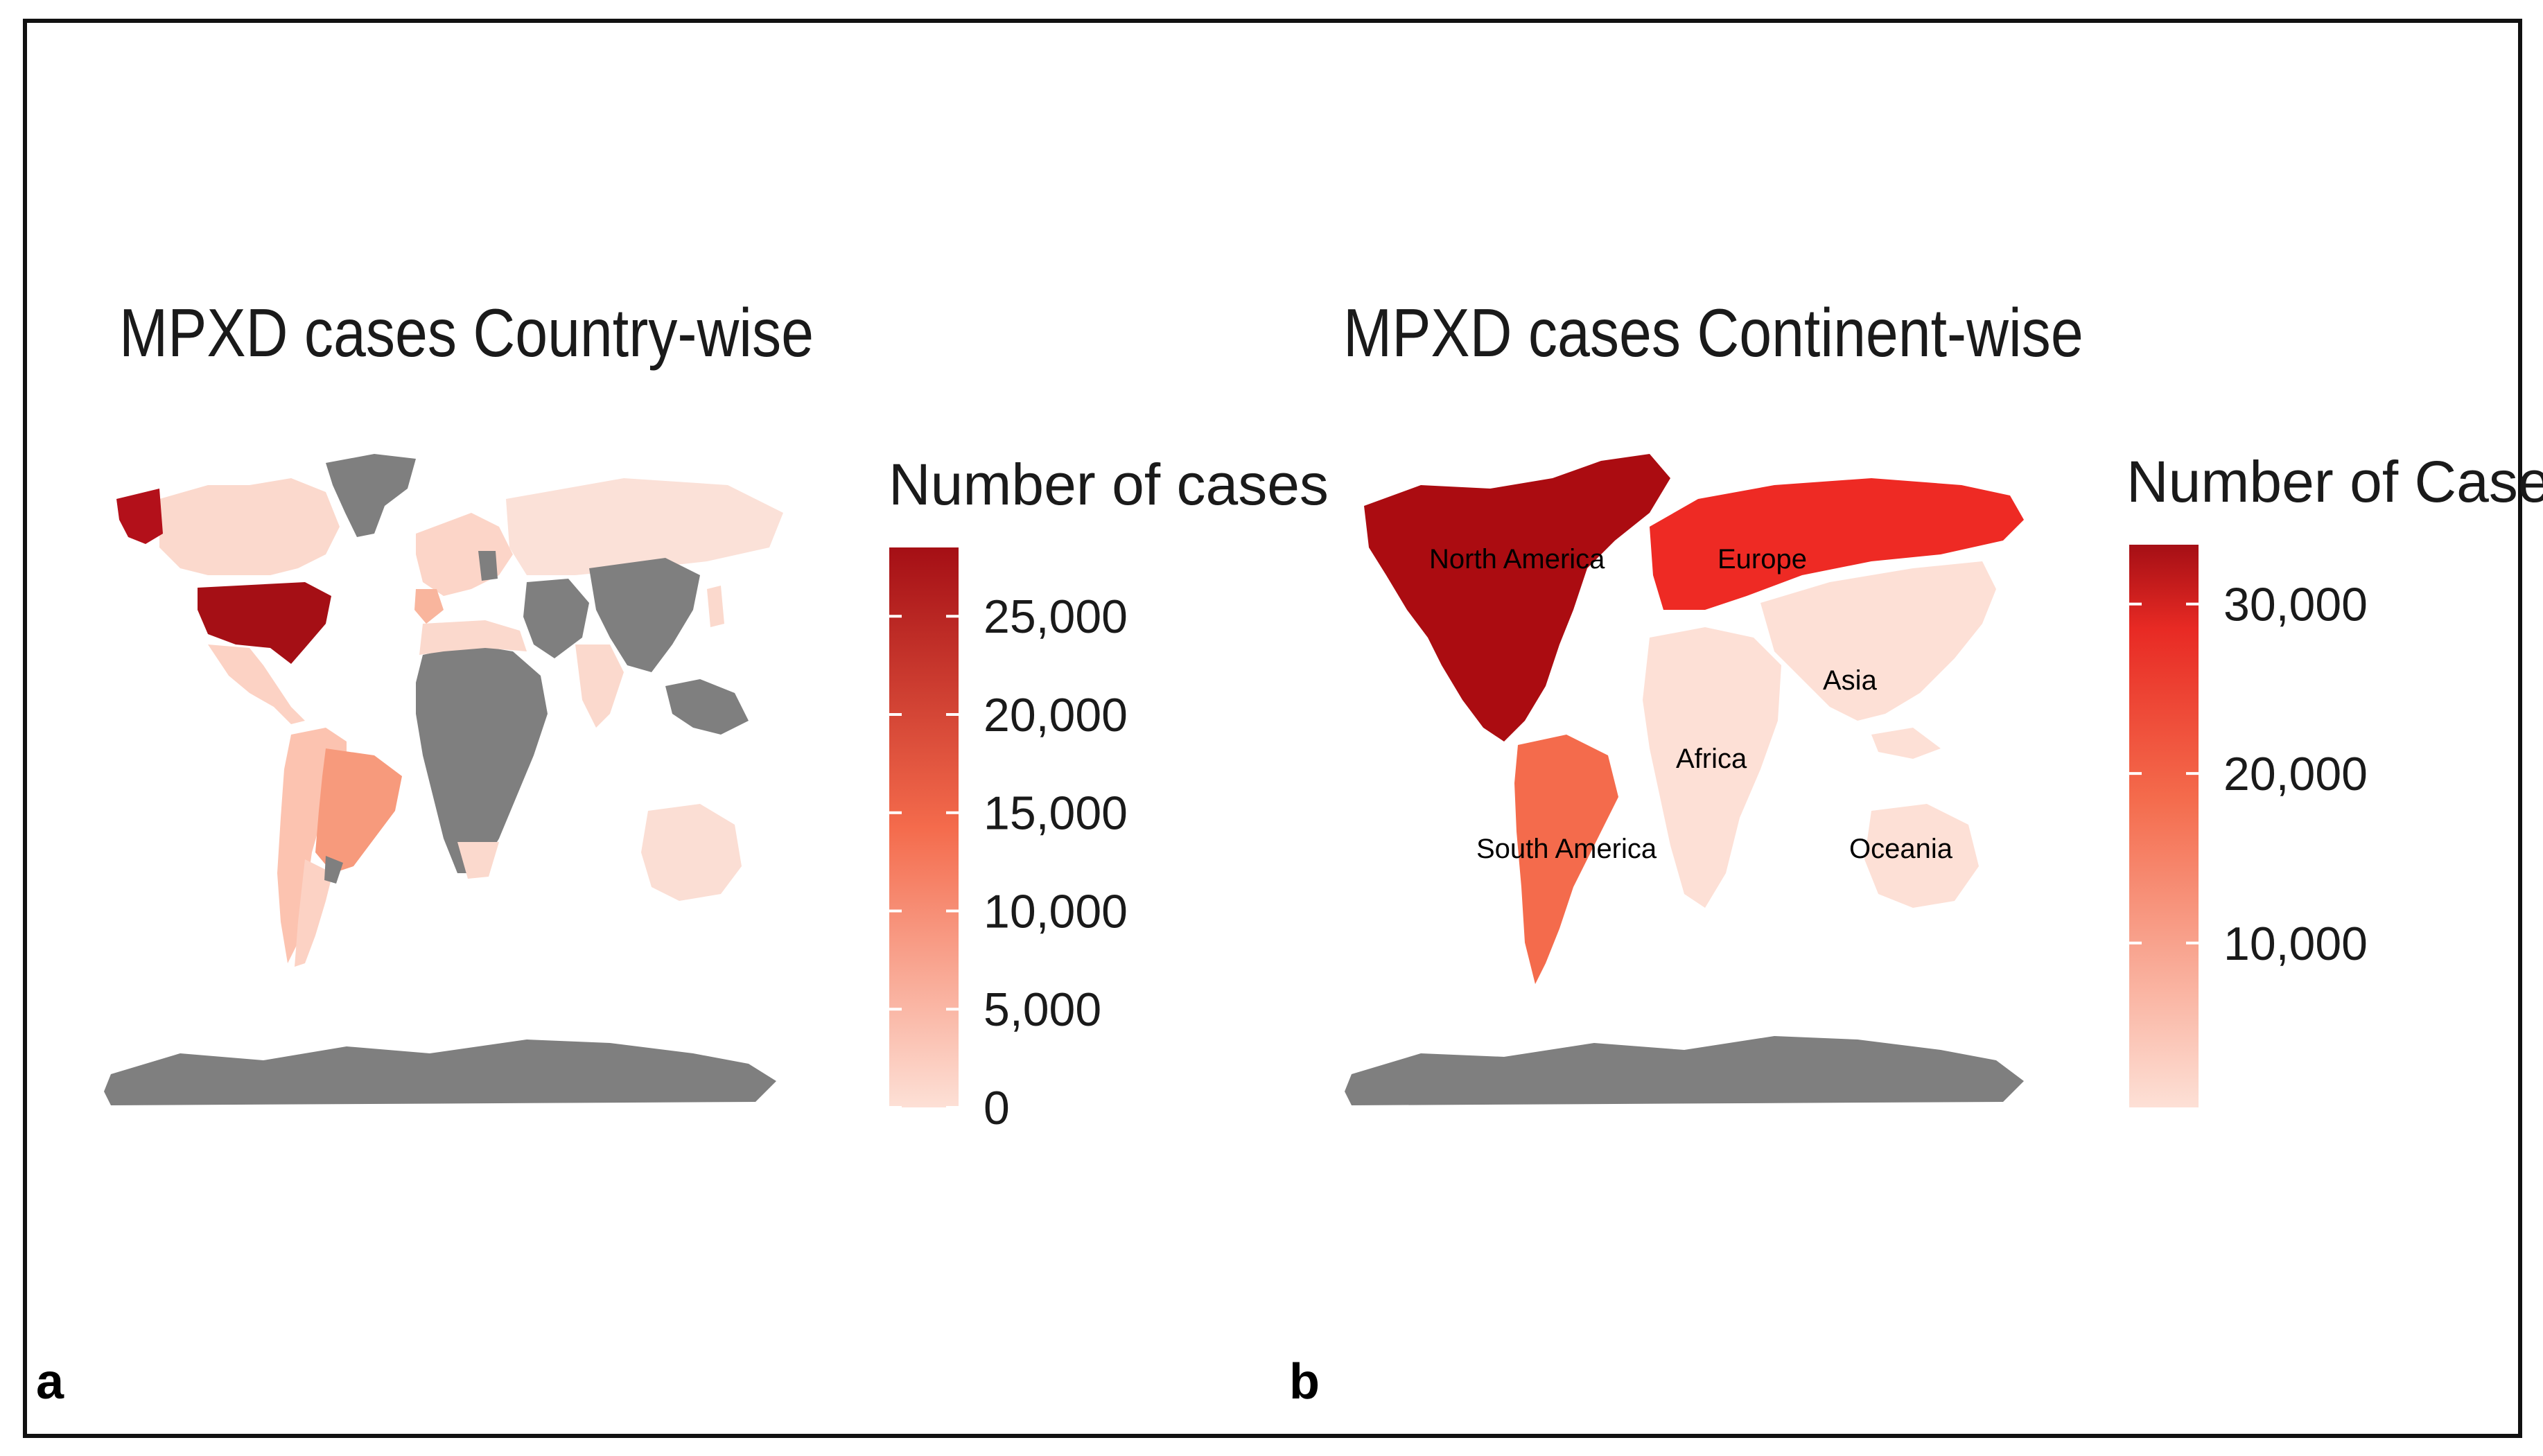 Image resolution: width=2543 pixels, height=1456 pixels. Describe the element at coordinates (467, 333) in the screenshot. I see `panel-a-title: MPXD cases Country-wise` at that location.